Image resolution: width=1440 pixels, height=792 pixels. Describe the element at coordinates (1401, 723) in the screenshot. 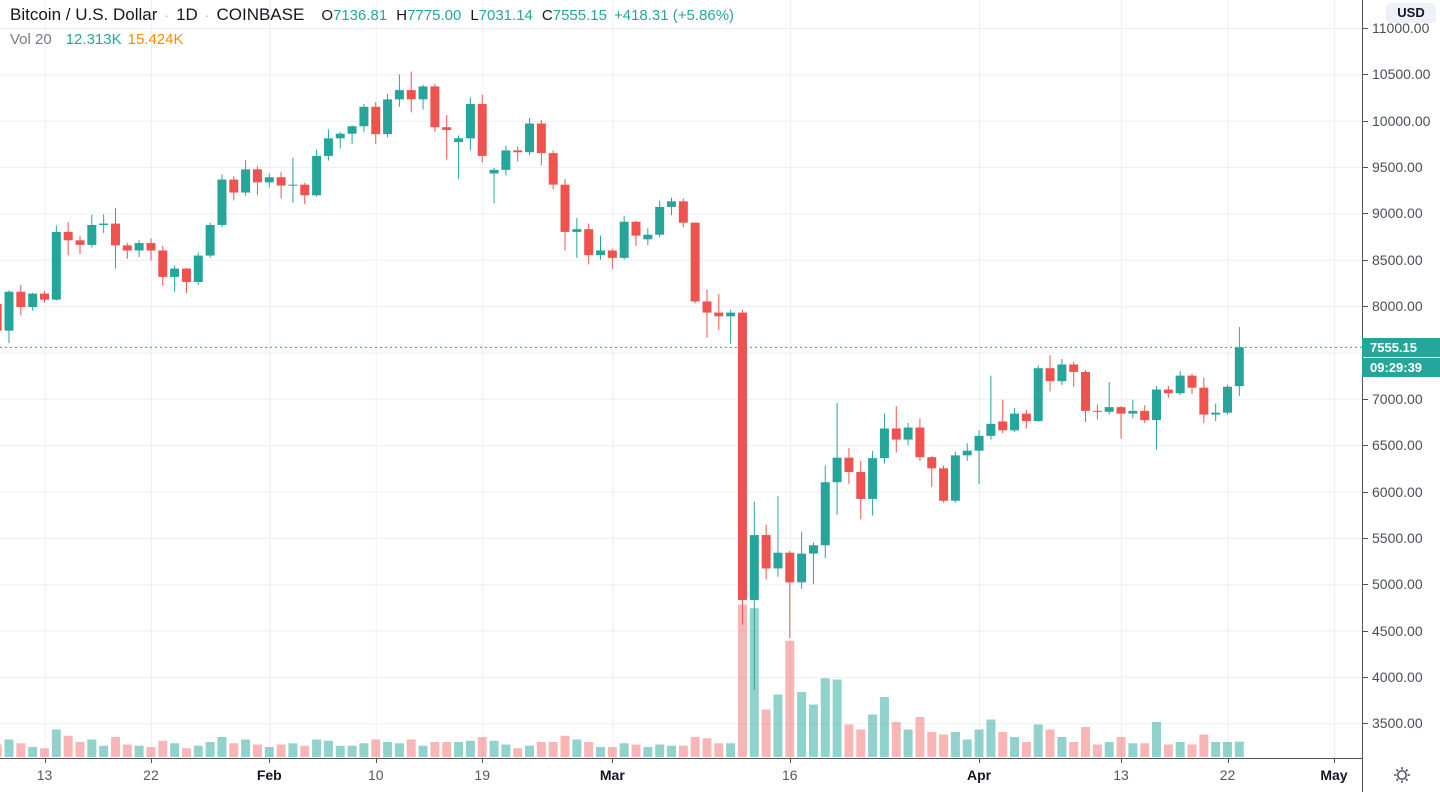

I see `price-tick: 3500.00` at that location.